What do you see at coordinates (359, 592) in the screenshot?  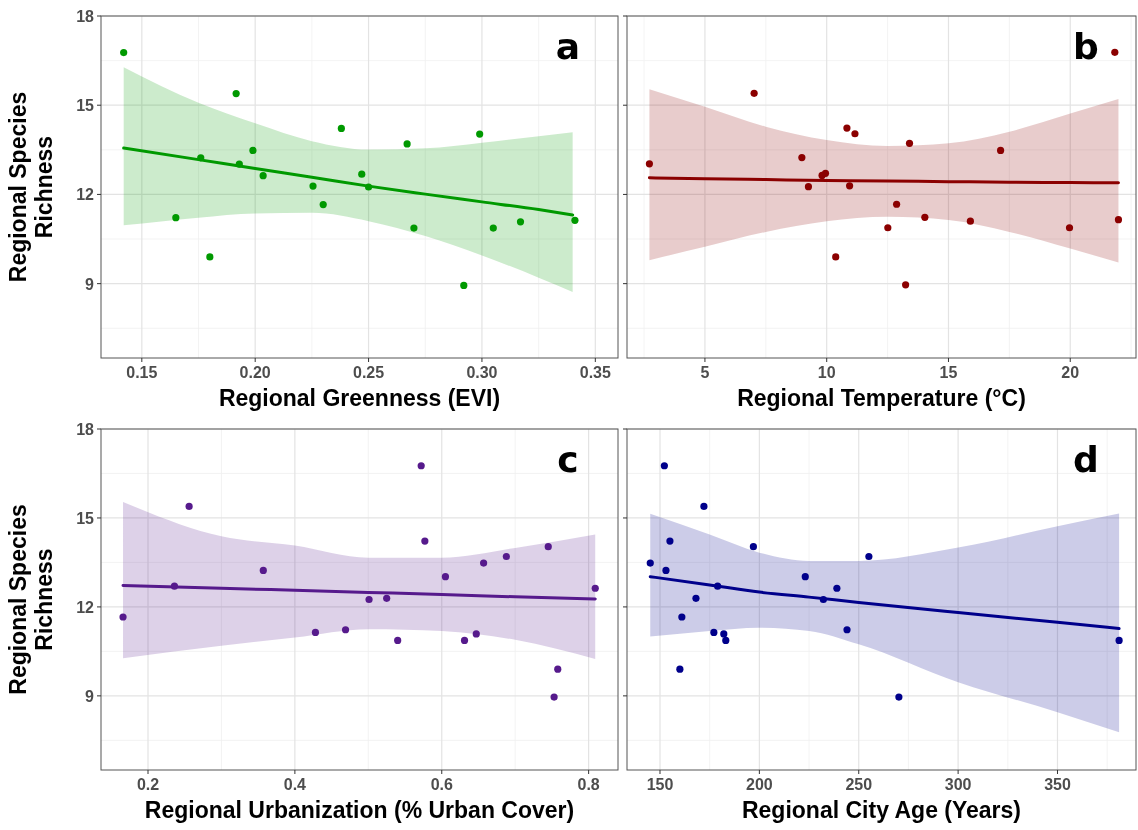 I see `line-series` at bounding box center [359, 592].